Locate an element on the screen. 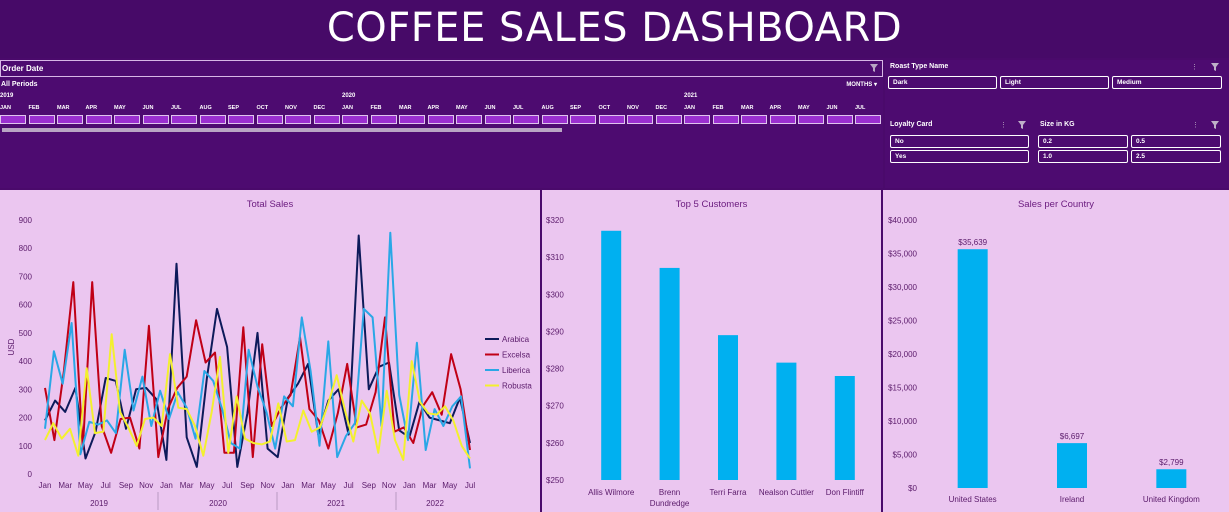 This screenshot has height=512, width=1229. bar-data-label: $2,799 is located at coordinates (1171, 462).